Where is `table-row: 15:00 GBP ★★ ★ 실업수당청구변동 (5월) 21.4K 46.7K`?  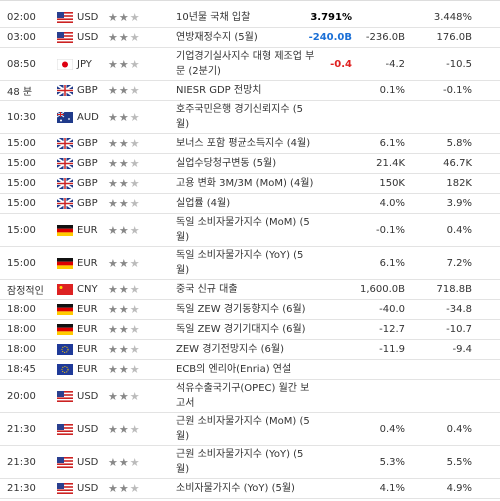
table-row: 15:00 GBP ★★ ★ 실업수당청구변동 (5월) 21.4K 46.7K is located at coordinates (250, 164).